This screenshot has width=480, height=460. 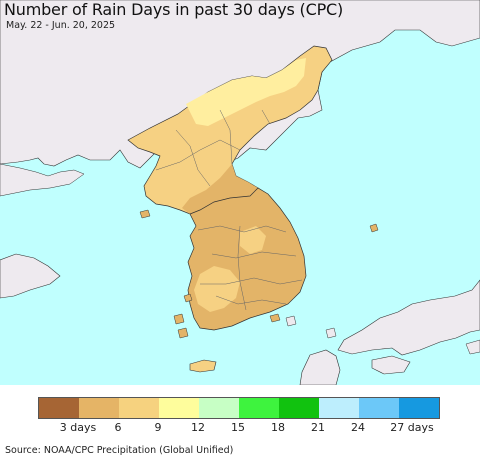 I want to click on legend-tick: 27 days, so click(x=412, y=427).